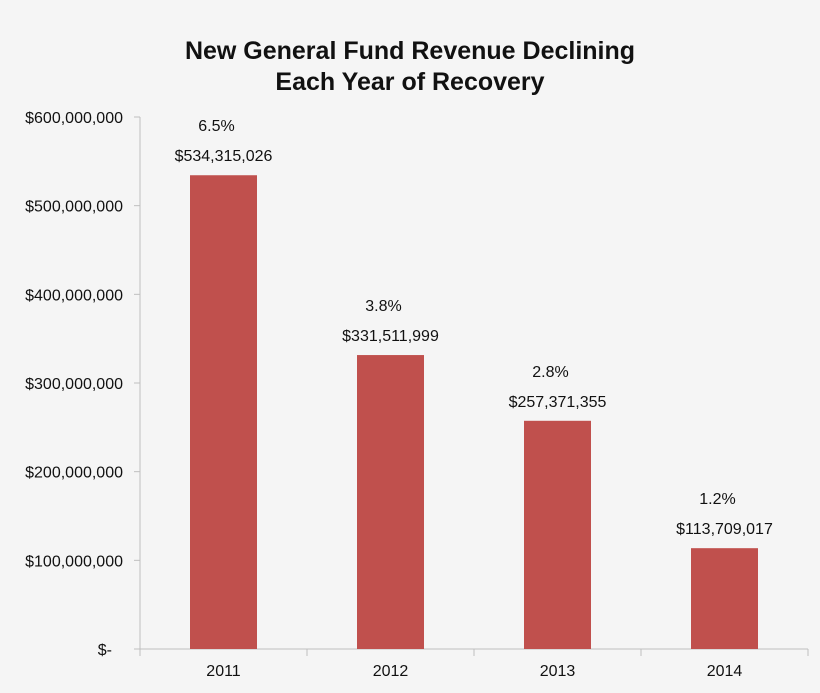  I want to click on x-tick-label: 2013, so click(558, 671).